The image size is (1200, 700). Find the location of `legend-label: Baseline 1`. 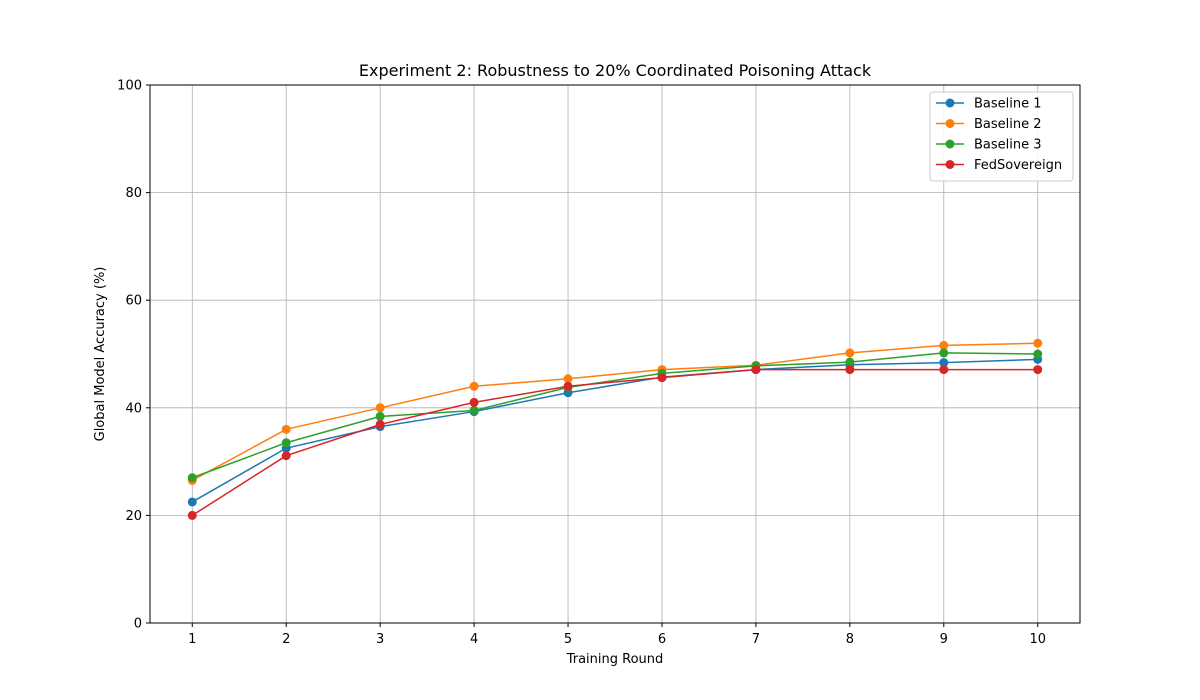

legend-label: Baseline 1 is located at coordinates (1008, 104).